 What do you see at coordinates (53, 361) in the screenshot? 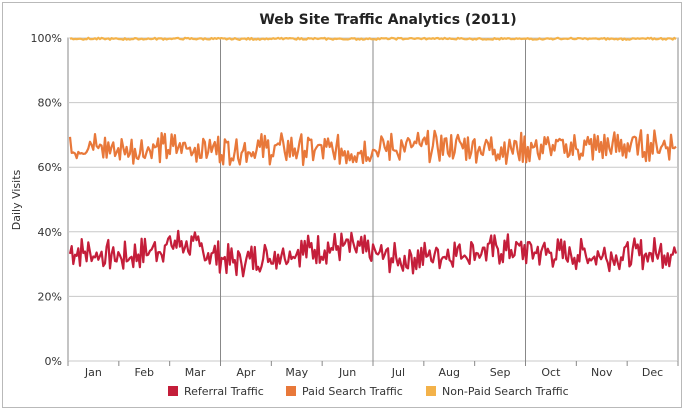
I see `y-tick-label: 0%` at bounding box center [53, 361].